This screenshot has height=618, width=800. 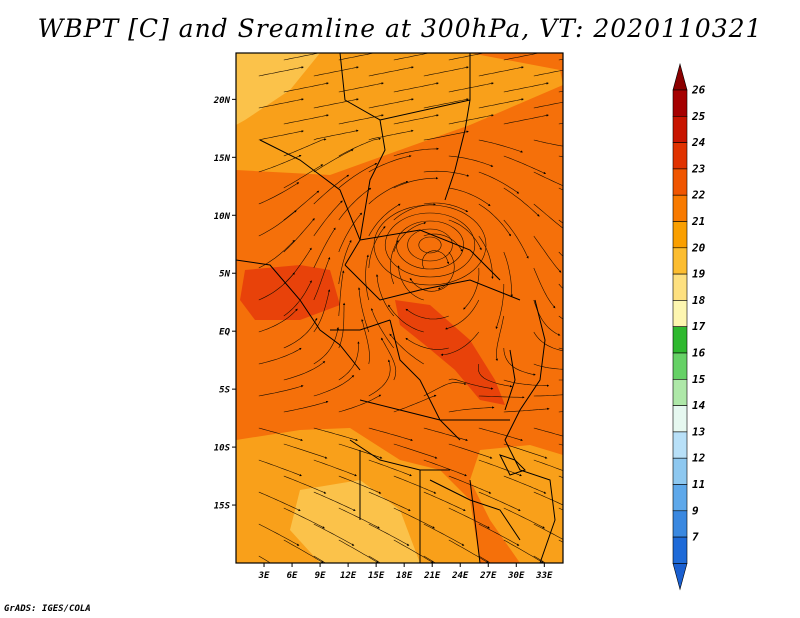 I want to click on temperature-zone-north, so click(x=399, y=114).